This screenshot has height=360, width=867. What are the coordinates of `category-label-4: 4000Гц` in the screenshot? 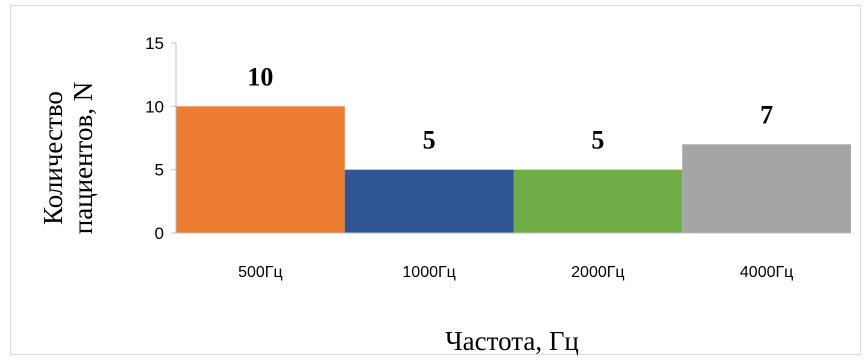 It's located at (766, 272).